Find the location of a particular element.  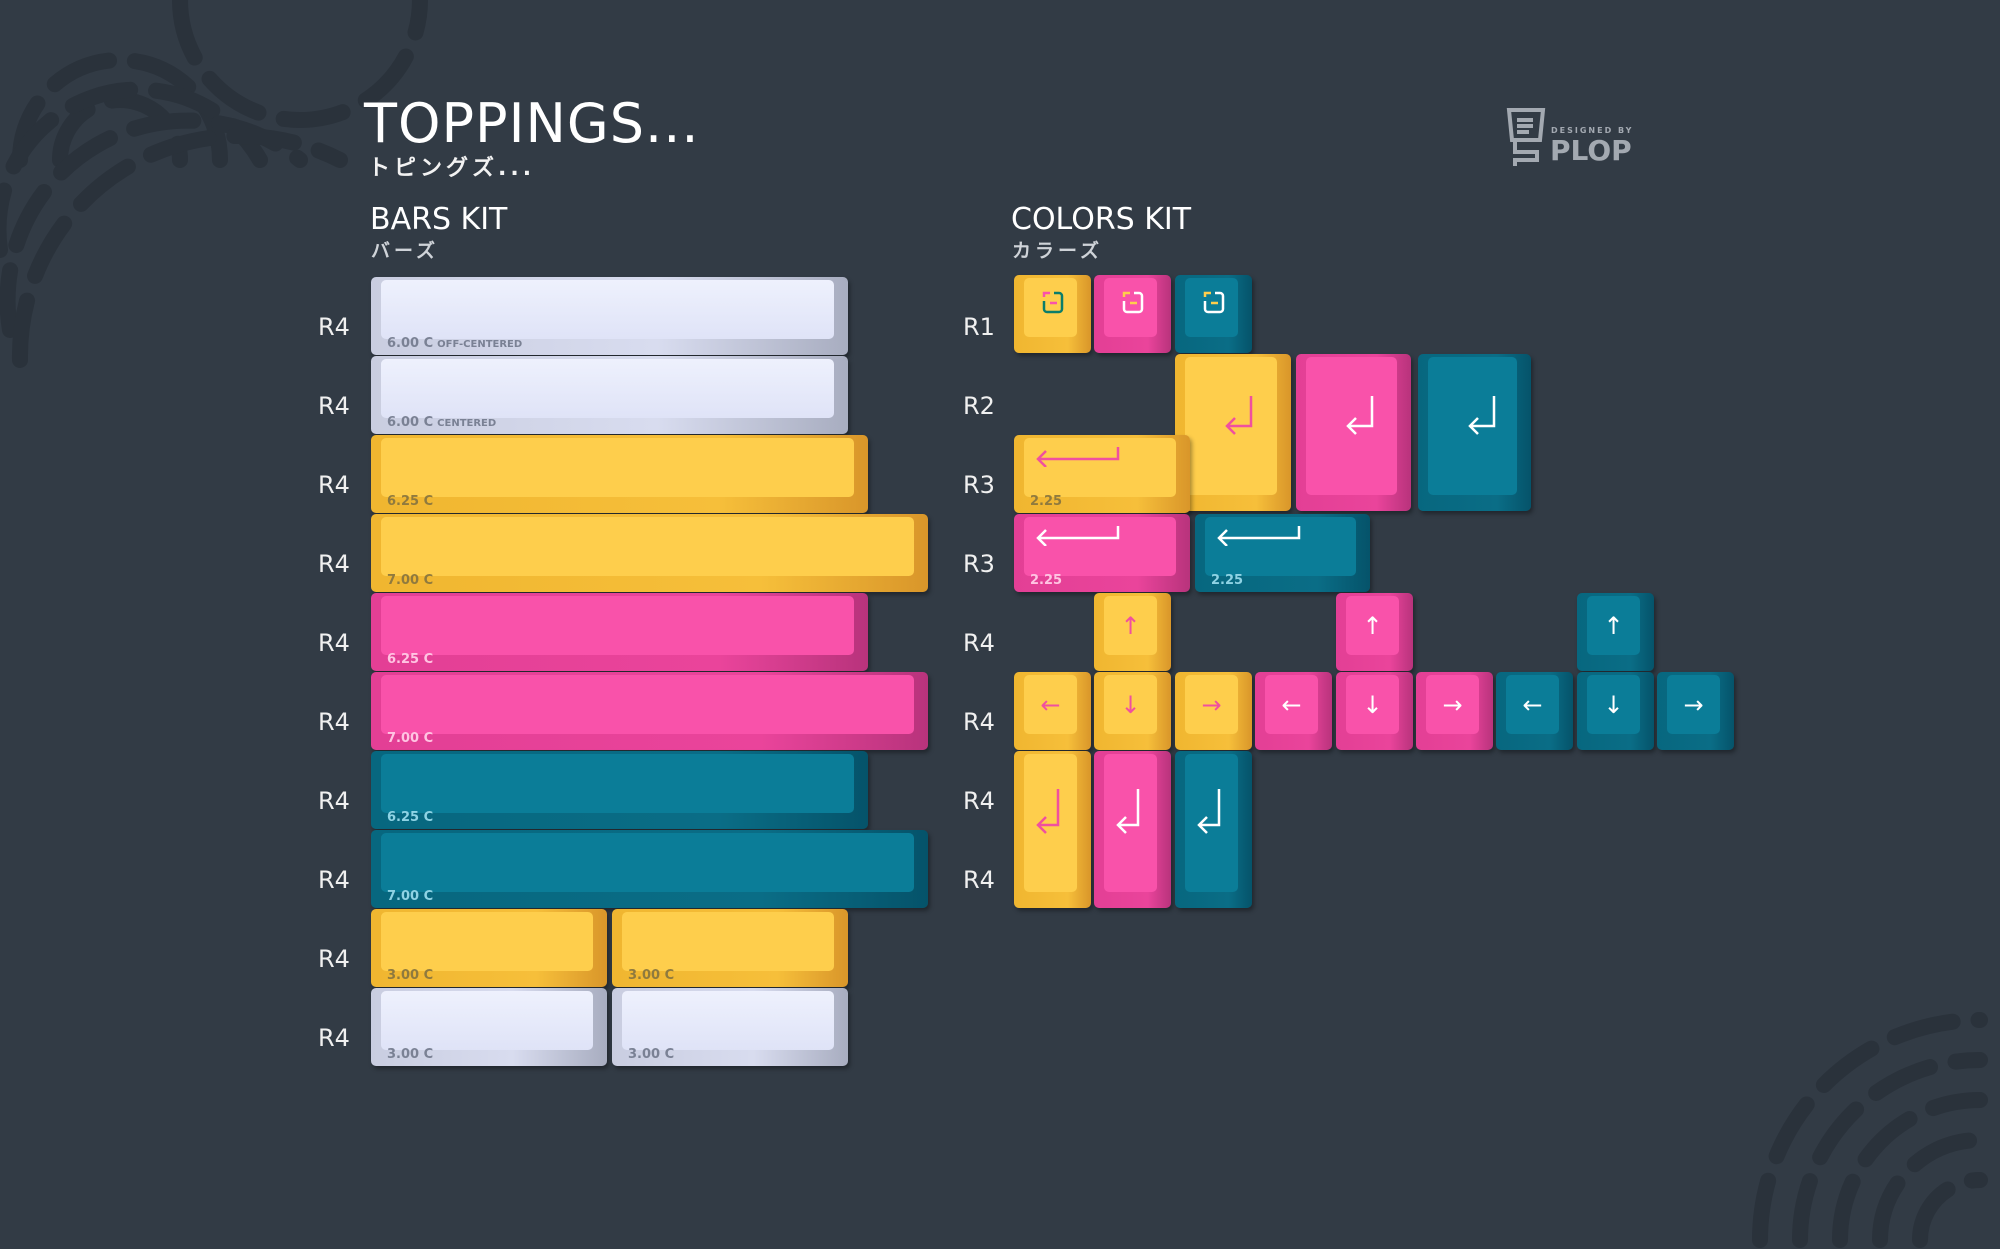

keycap-size: 6.00 C is located at coordinates (410, 343).